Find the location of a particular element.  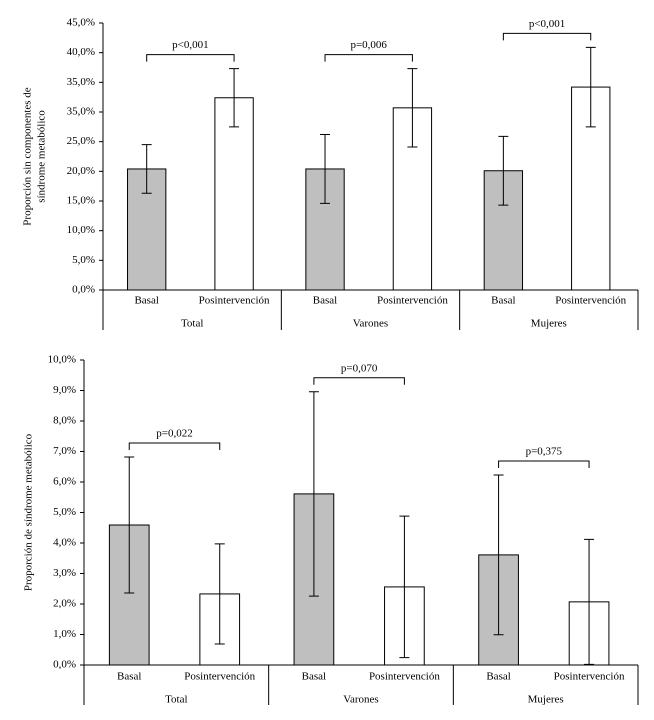

y-tick-label: 15,0% is located at coordinates (81, 201).